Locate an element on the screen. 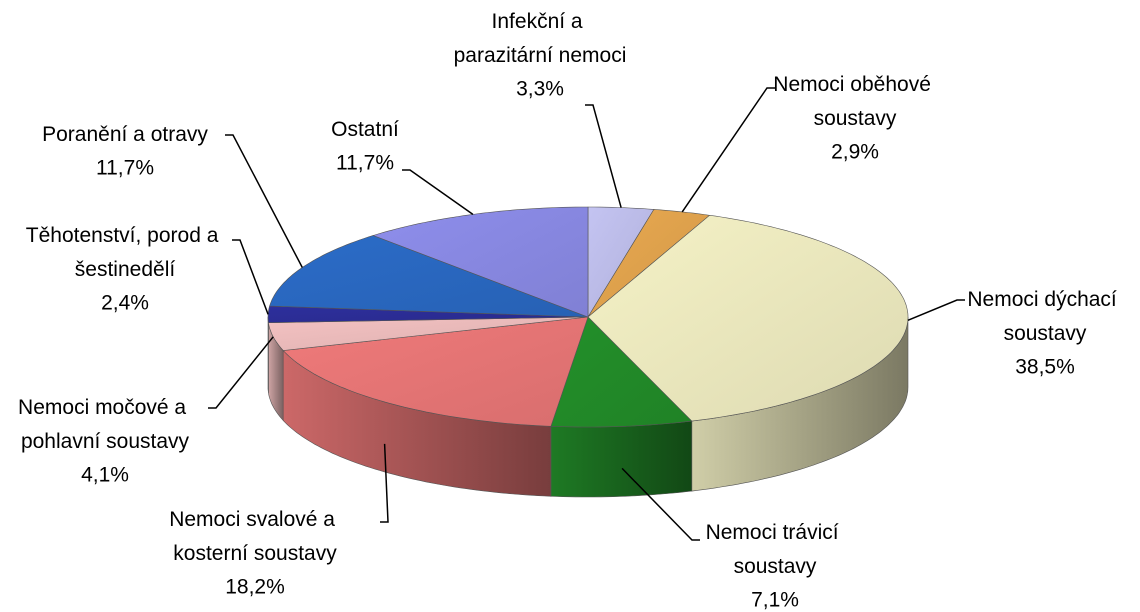 The width and height of the screenshot is (1140, 612). slice-label: Poranění a otravy is located at coordinates (125, 134).